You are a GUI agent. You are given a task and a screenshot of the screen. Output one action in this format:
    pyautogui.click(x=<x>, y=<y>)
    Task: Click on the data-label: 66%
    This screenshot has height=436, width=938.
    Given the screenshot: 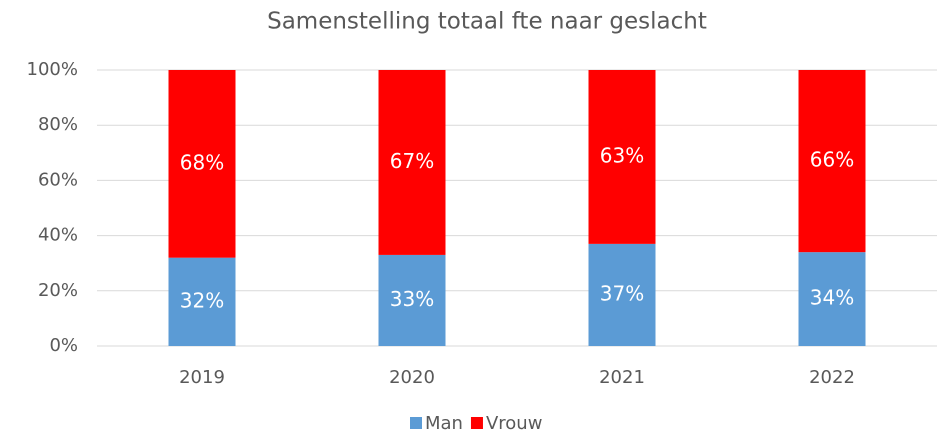 What is the action you would take?
    pyautogui.click(x=832, y=160)
    